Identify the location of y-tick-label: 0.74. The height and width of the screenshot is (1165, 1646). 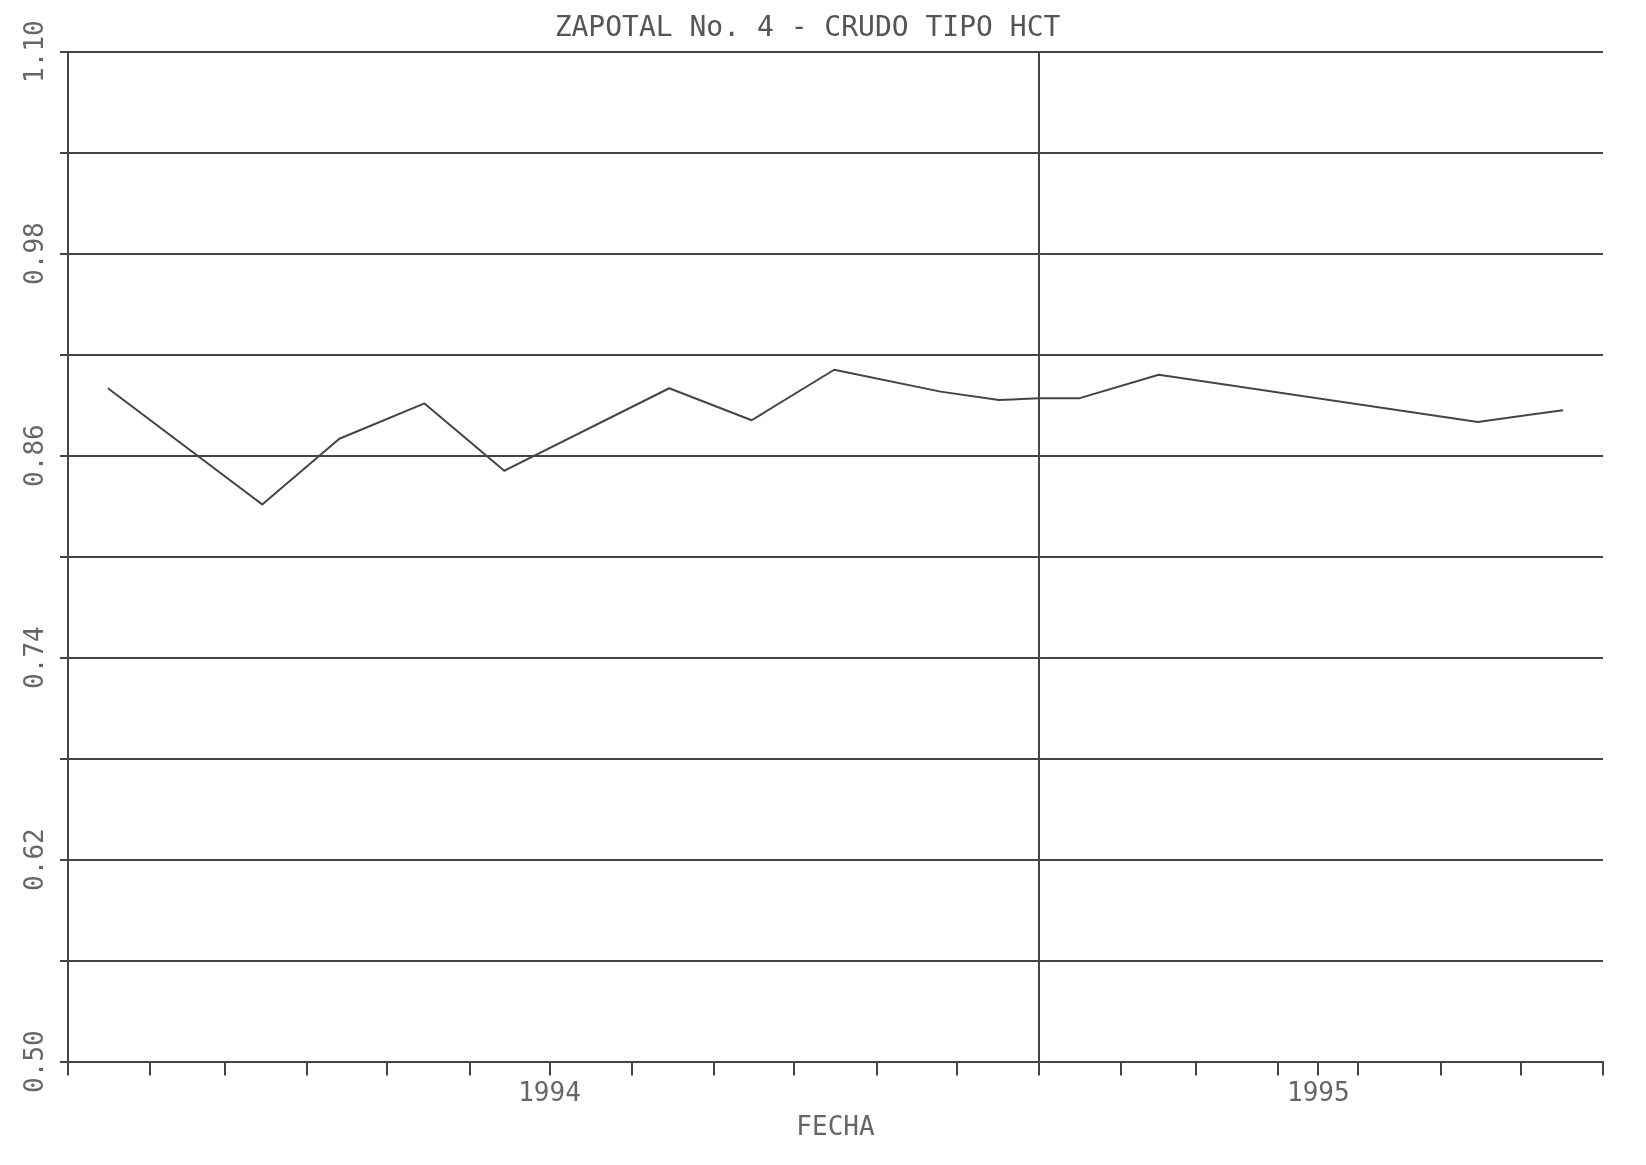
(33, 657).